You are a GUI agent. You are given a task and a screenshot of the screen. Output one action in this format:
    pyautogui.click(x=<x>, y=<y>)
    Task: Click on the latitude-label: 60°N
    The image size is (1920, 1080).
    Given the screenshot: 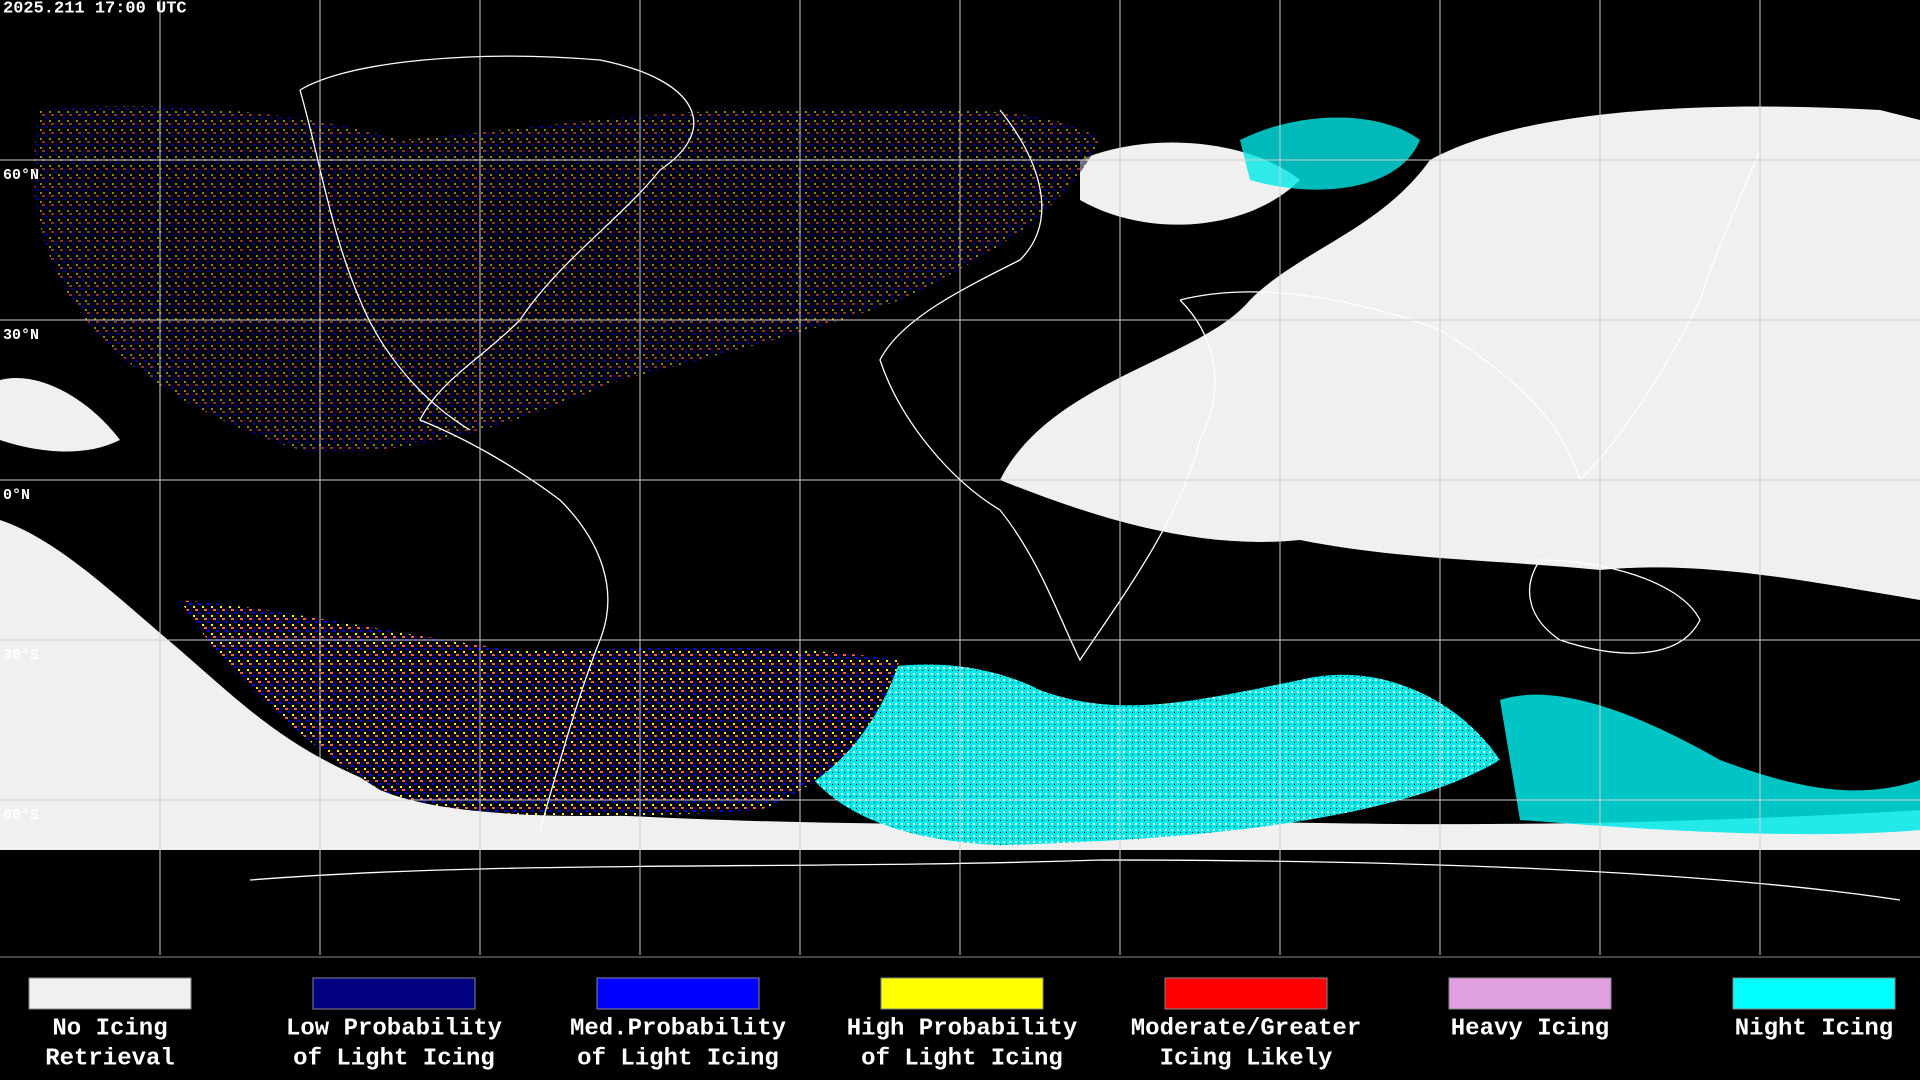 What is the action you would take?
    pyautogui.click(x=21, y=175)
    